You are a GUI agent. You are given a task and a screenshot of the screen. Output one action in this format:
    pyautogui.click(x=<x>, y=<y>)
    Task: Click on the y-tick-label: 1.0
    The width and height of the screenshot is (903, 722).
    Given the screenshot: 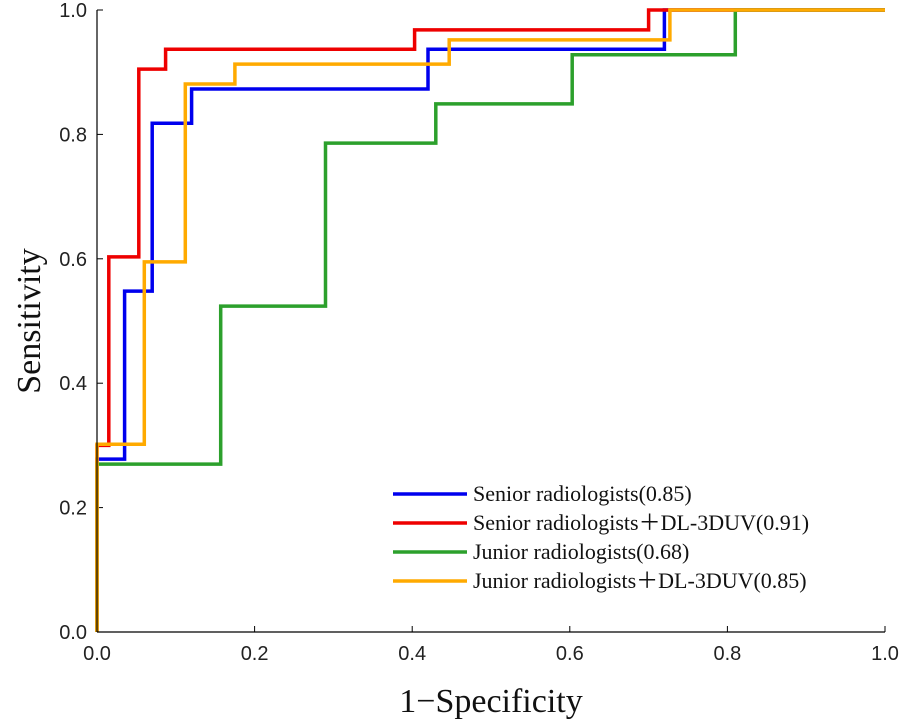 What is the action you would take?
    pyautogui.click(x=73, y=11)
    